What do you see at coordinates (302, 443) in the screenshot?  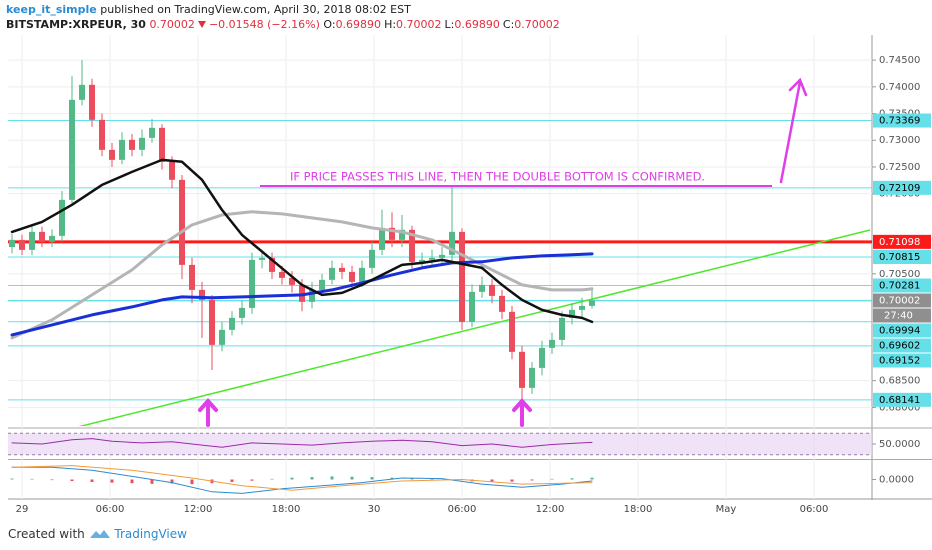 I see `rsi-line` at bounding box center [302, 443].